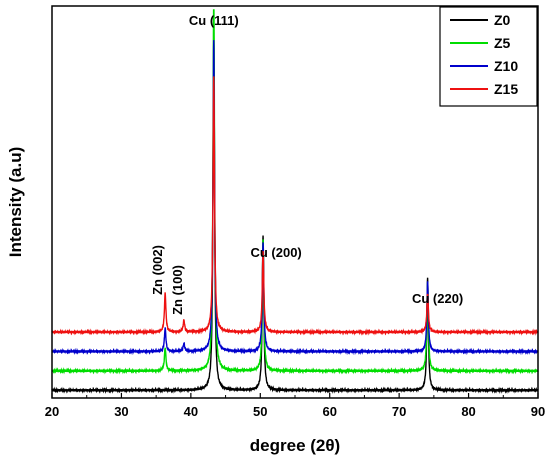 This screenshot has width=550, height=472. Describe the element at coordinates (538, 411) in the screenshot. I see `x-tick-label: 90` at that location.